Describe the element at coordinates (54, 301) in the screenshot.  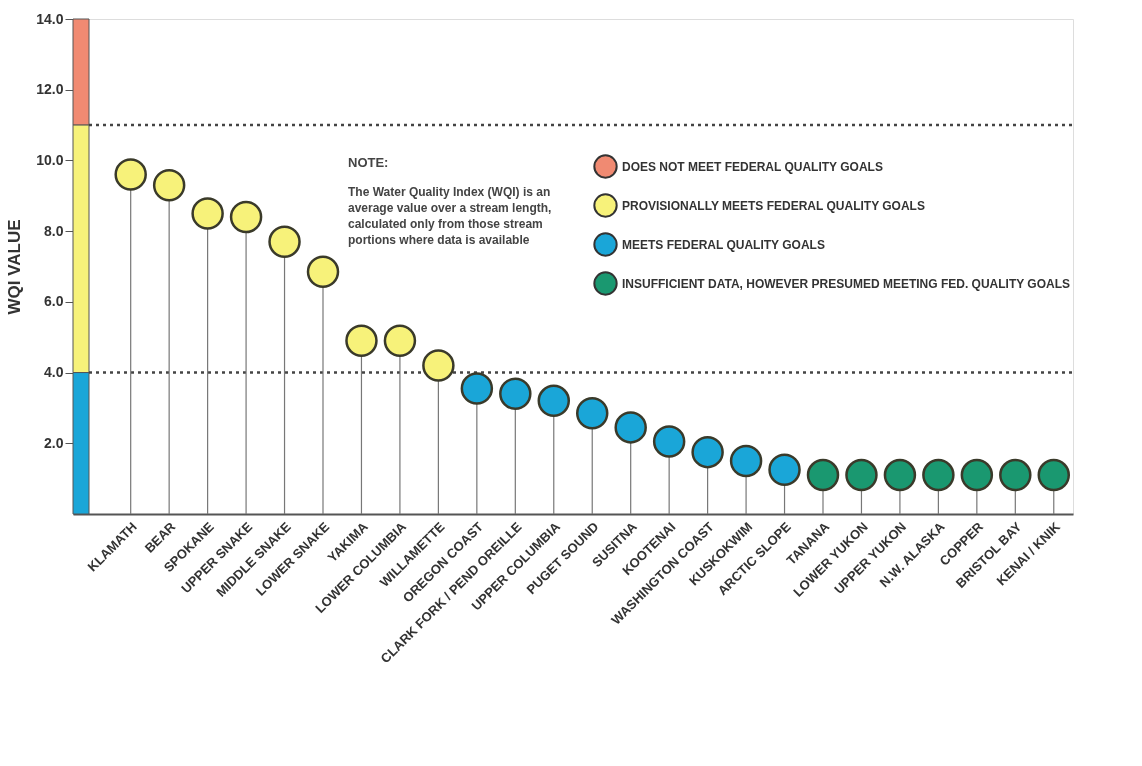
I see `y-tick-label: 6.0` at that location.